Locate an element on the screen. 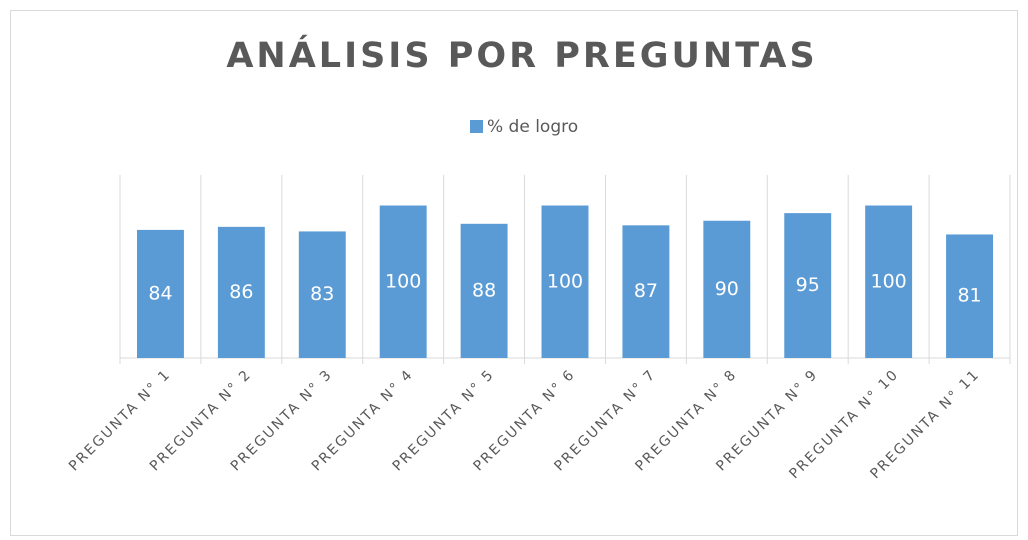  data-label: 81 is located at coordinates (969, 296).